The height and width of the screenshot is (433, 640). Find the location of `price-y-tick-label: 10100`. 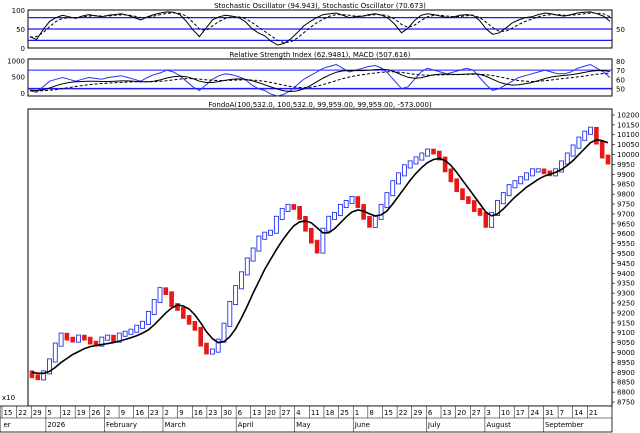

price-y-tick-label: 10100 is located at coordinates (628, 135).